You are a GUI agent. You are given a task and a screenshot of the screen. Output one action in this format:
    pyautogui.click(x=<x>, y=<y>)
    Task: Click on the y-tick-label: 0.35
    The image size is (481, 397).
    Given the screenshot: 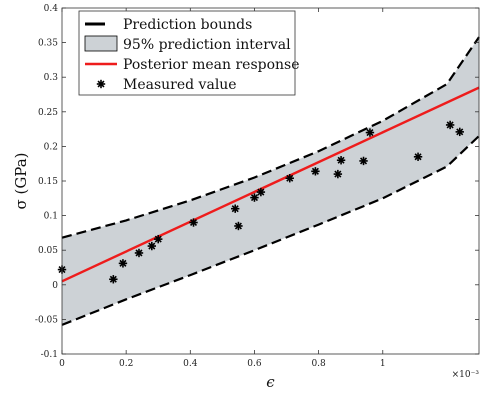 What is the action you would take?
    pyautogui.click(x=48, y=44)
    